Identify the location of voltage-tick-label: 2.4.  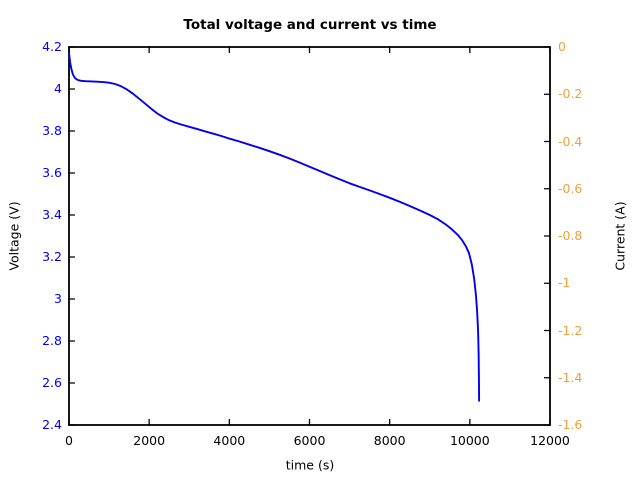
(52, 424).